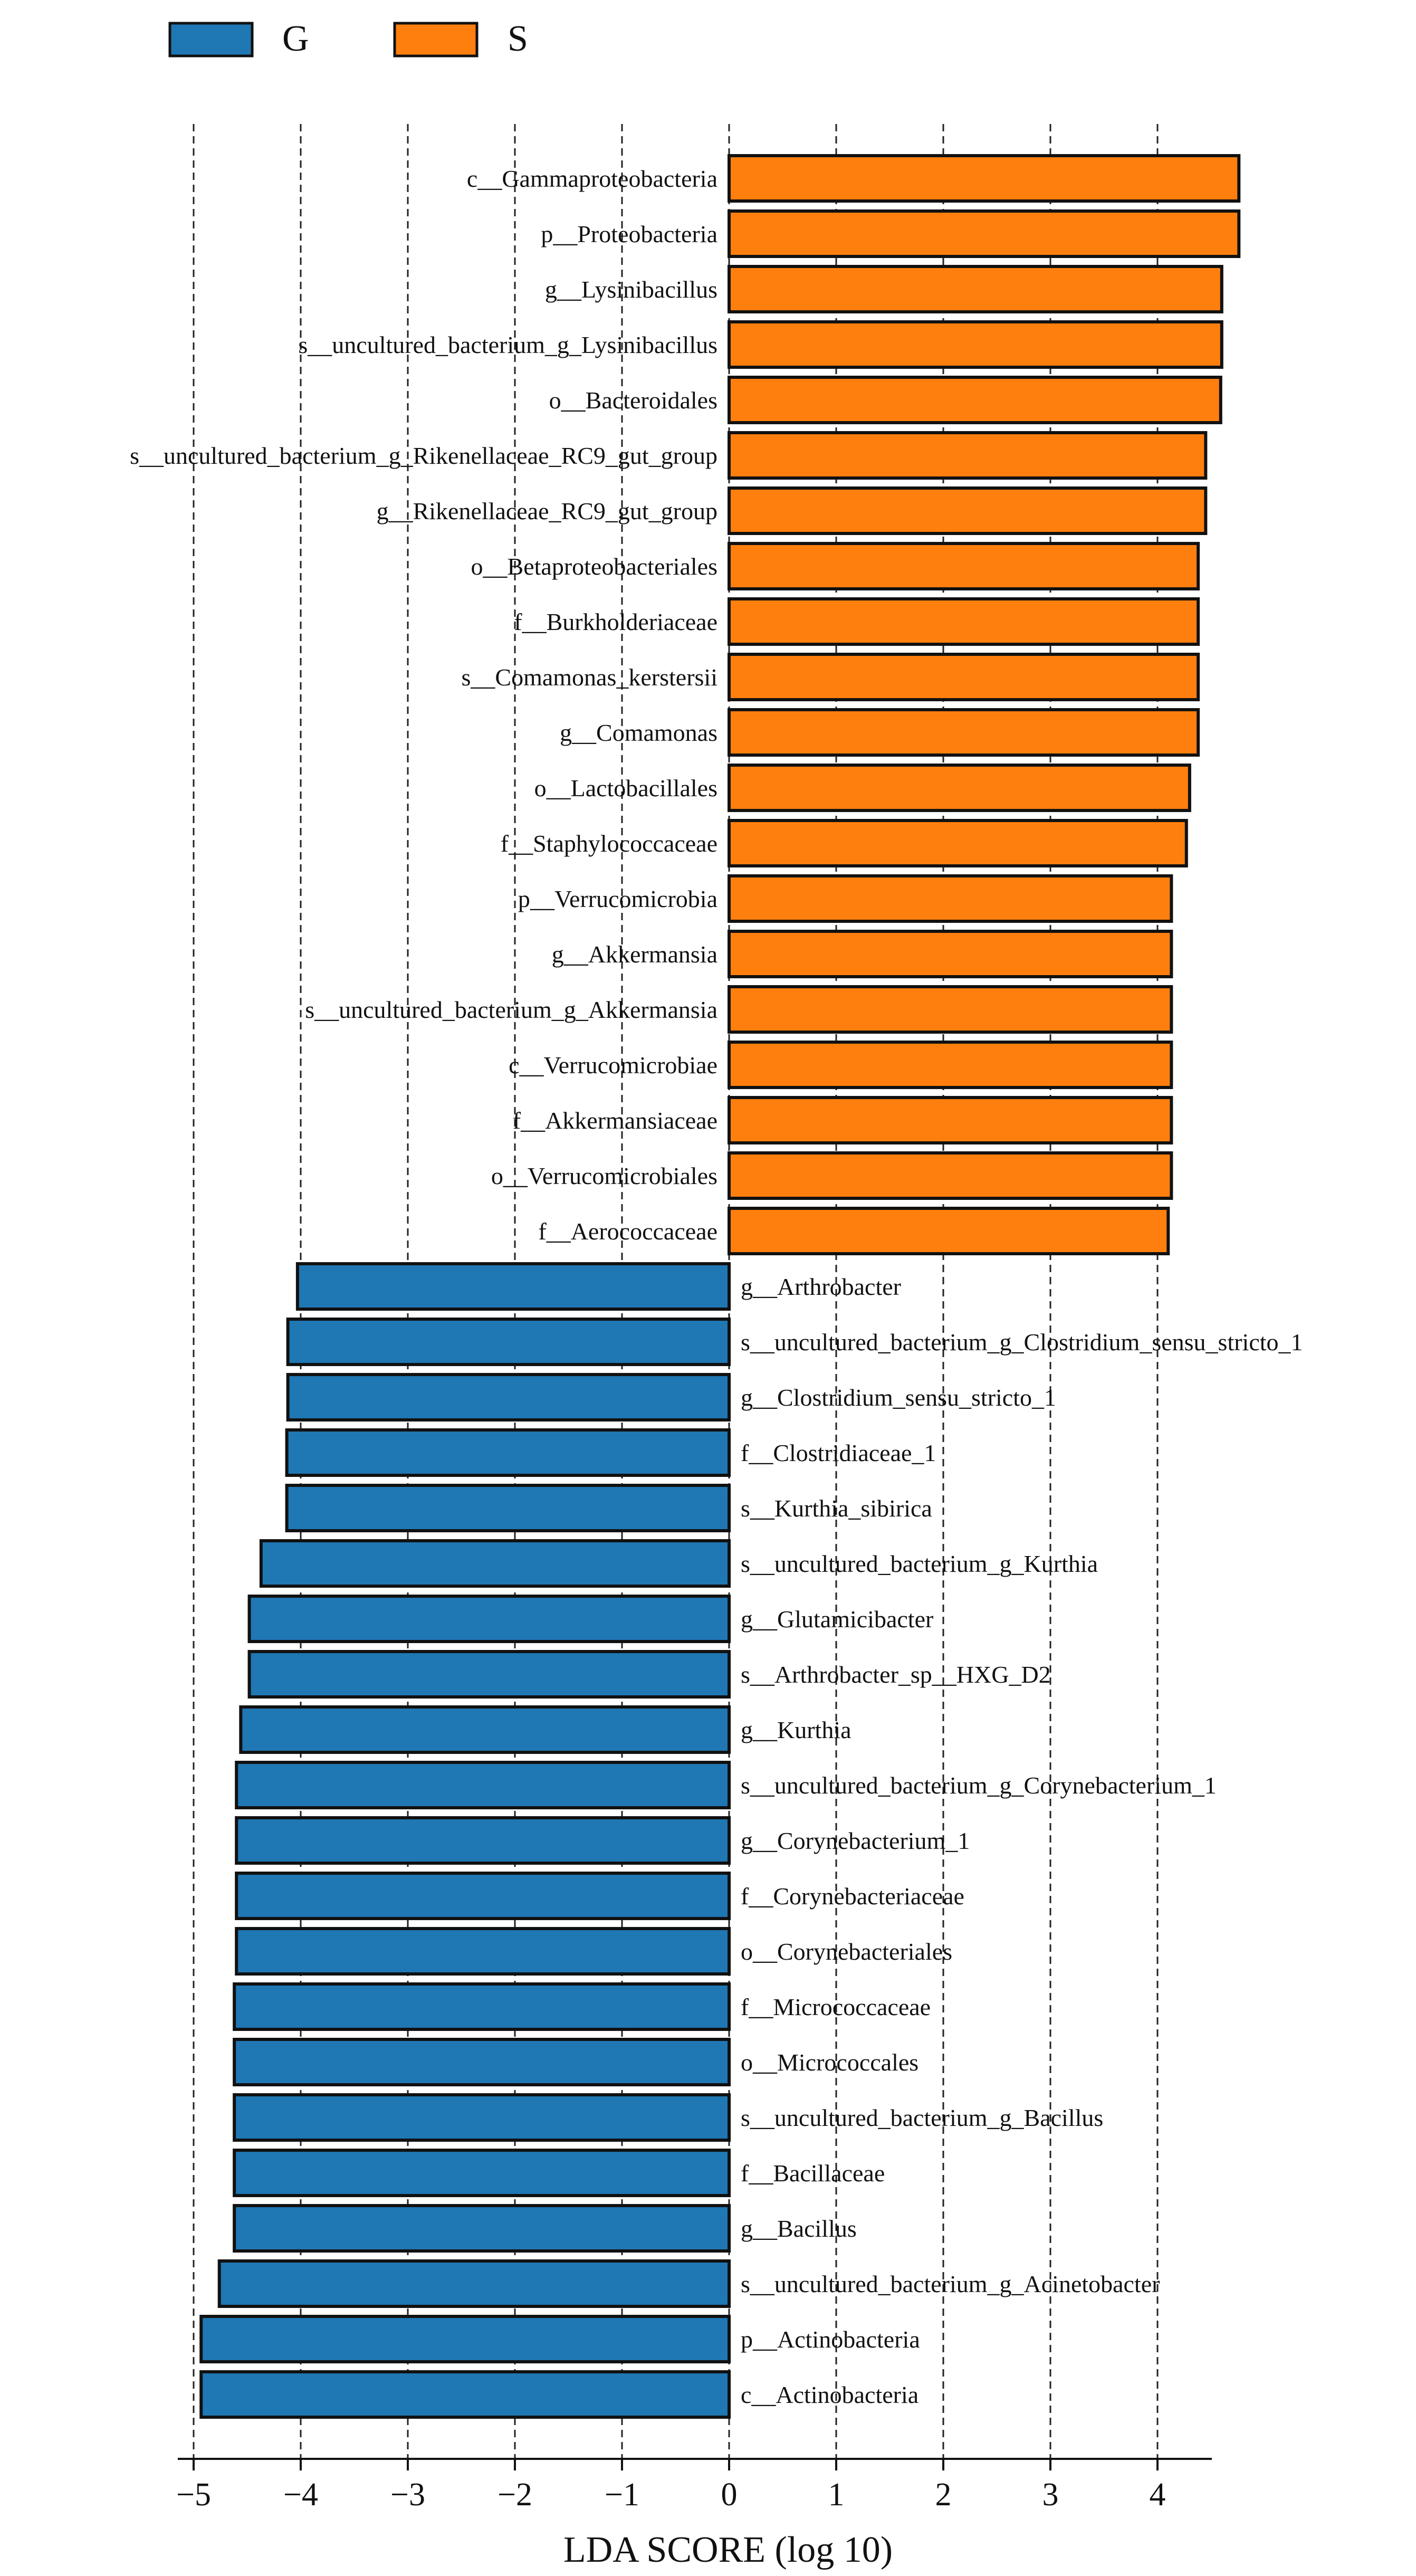 Image resolution: width=1416 pixels, height=2576 pixels. Describe the element at coordinates (615, 1120) in the screenshot. I see `bar-label-f-akkermansiaceae: f__Akkermansiaceae` at that location.